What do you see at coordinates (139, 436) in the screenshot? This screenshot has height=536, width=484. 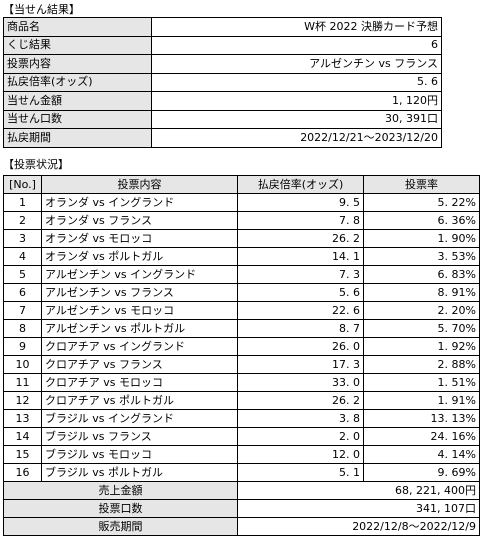 I see `row-content: ブラジル vs フランス` at bounding box center [139, 436].